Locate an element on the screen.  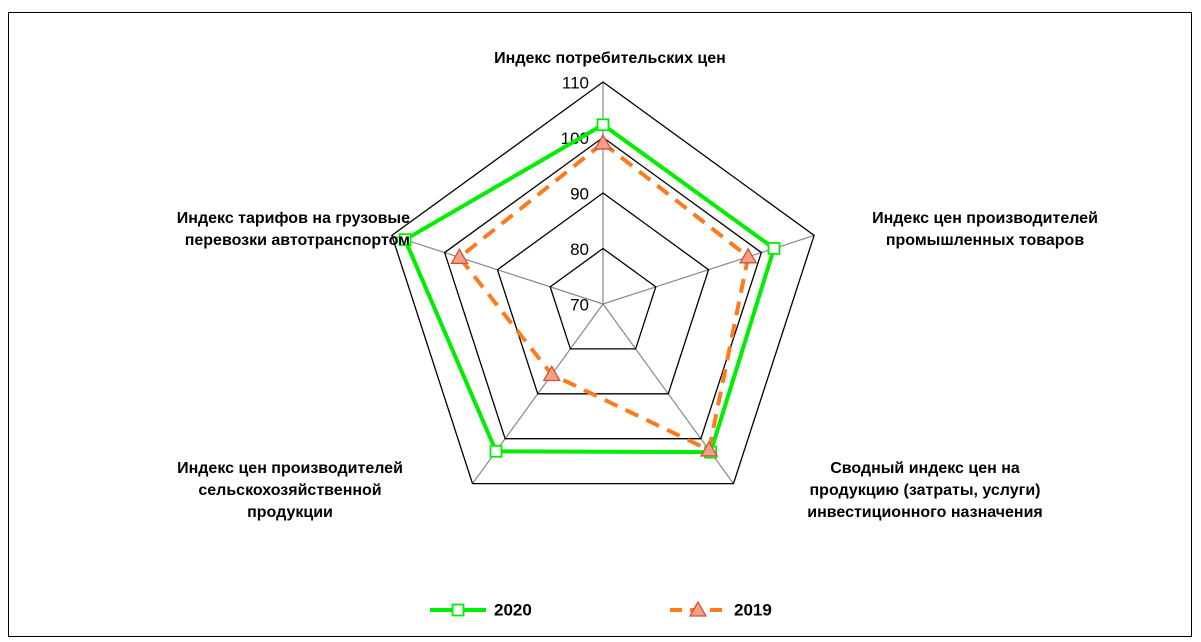
series-line is located at coordinates (603, 296).